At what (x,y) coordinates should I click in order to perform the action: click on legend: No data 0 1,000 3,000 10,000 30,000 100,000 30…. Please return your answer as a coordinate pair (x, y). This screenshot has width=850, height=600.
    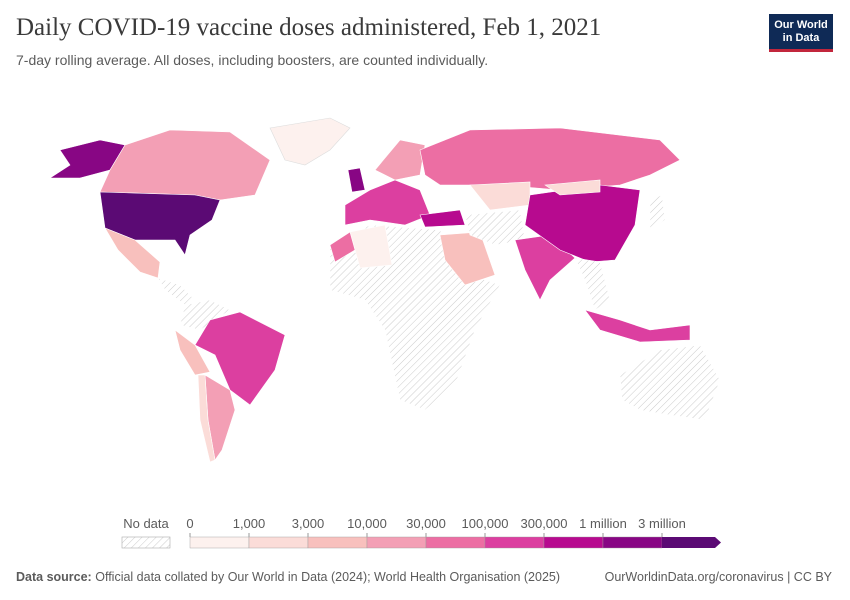
    Looking at the image, I should click on (421, 532).